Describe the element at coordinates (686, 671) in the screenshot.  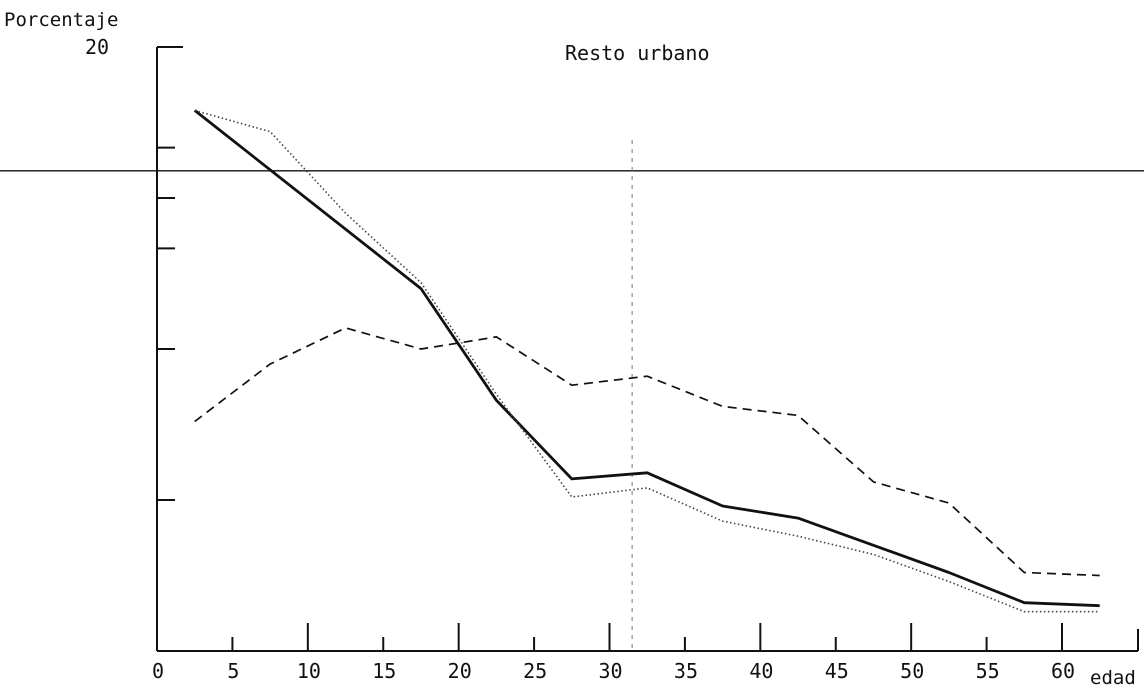
I see `x-tick-label: 35` at that location.